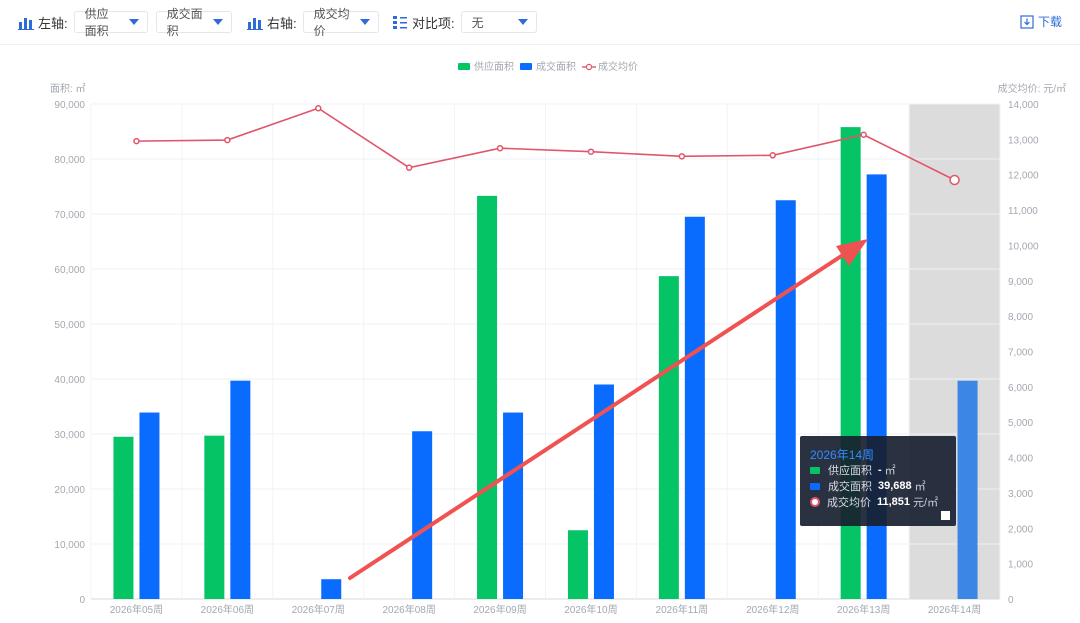 This screenshot has width=1080, height=623. I want to click on annotation-arrow-head, so click(852, 252).